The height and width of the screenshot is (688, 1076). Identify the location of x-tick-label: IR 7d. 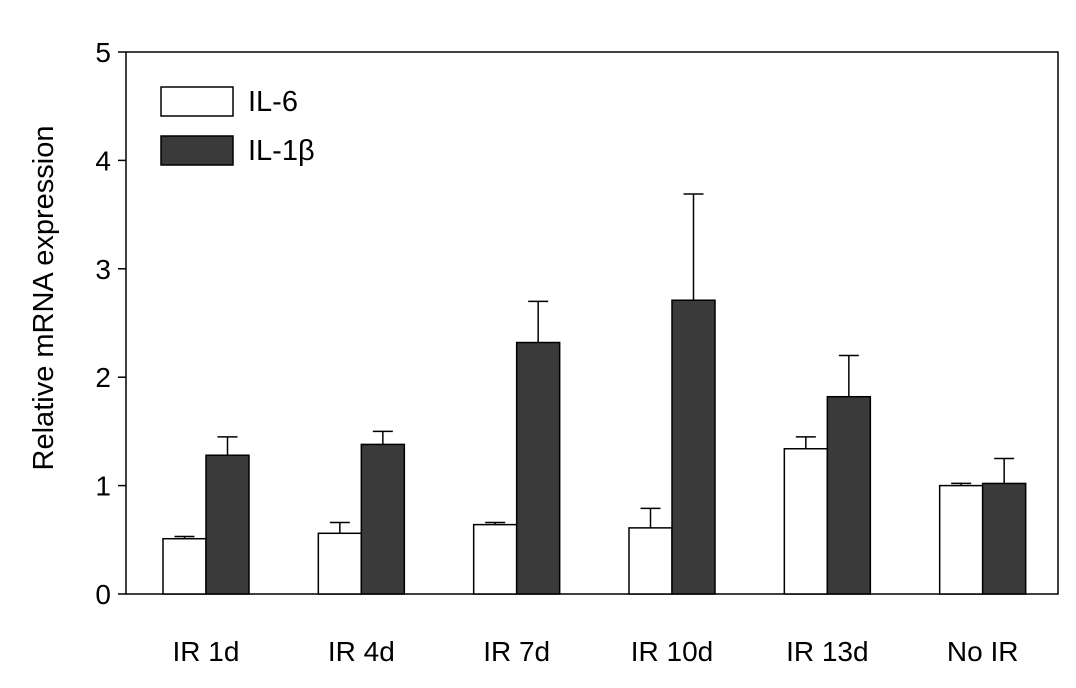
(516, 651).